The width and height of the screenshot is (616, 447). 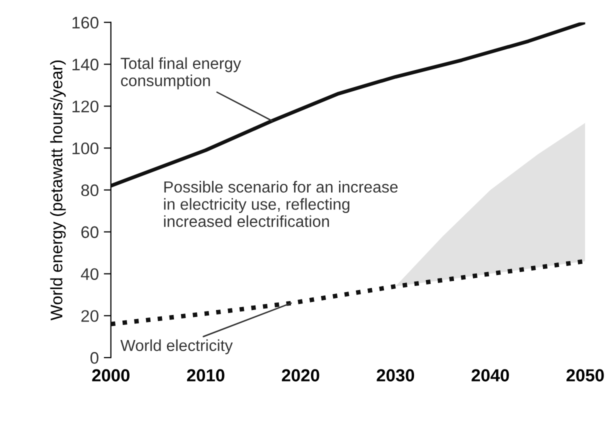 I want to click on x-tick-label: 2020, so click(x=301, y=375).